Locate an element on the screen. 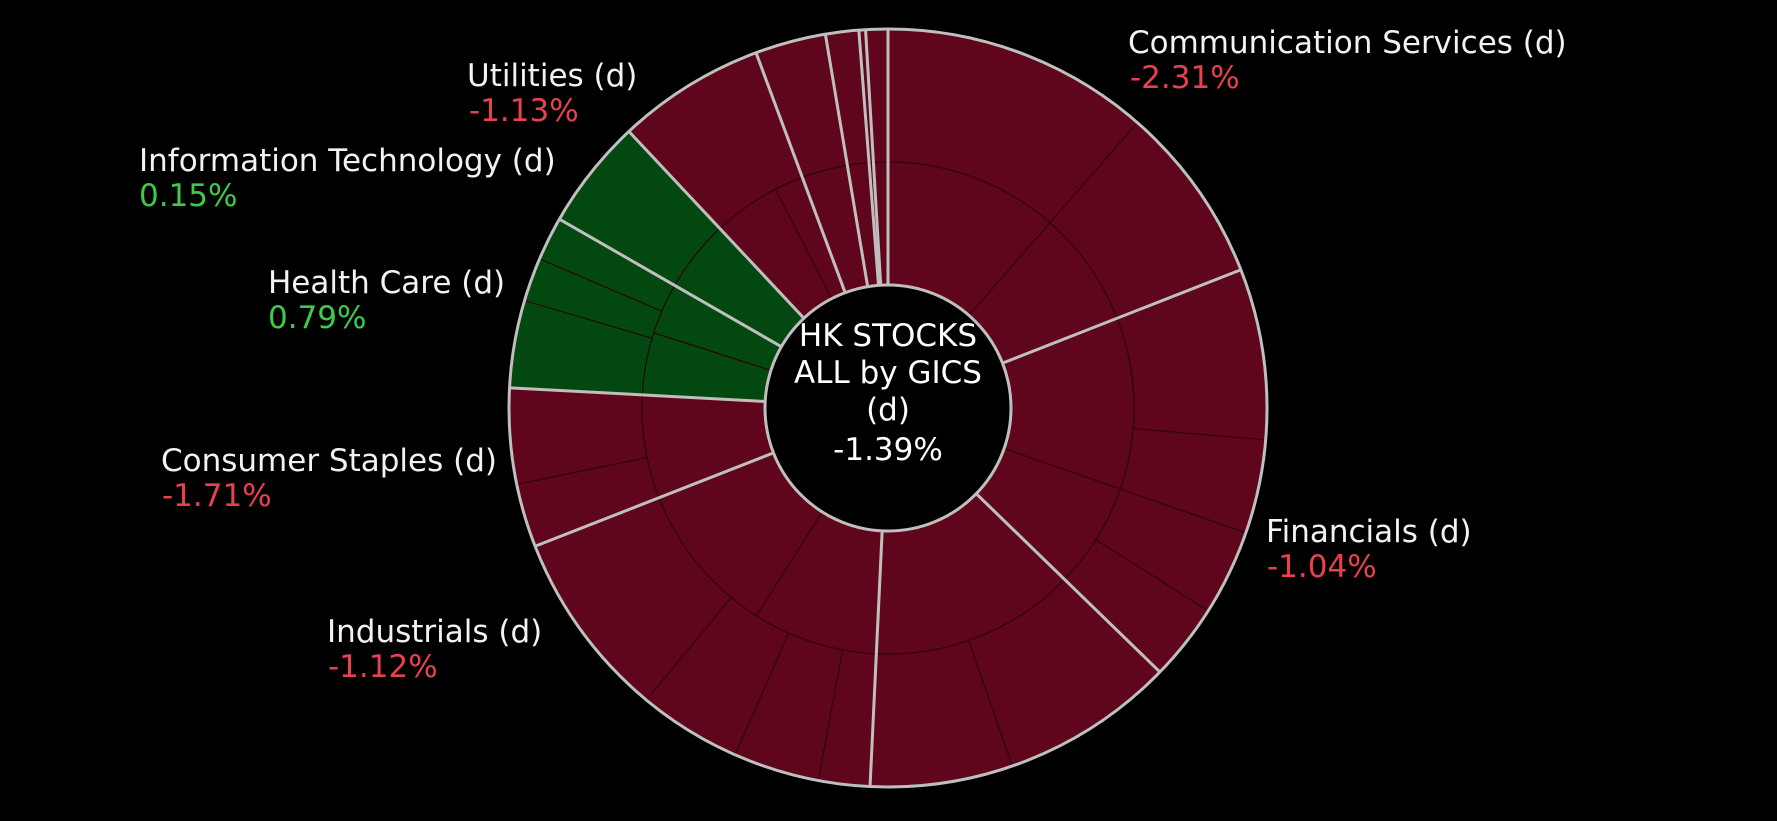 The width and height of the screenshot is (1777, 821). sector-divider-energy is located at coordinates (800, 173).